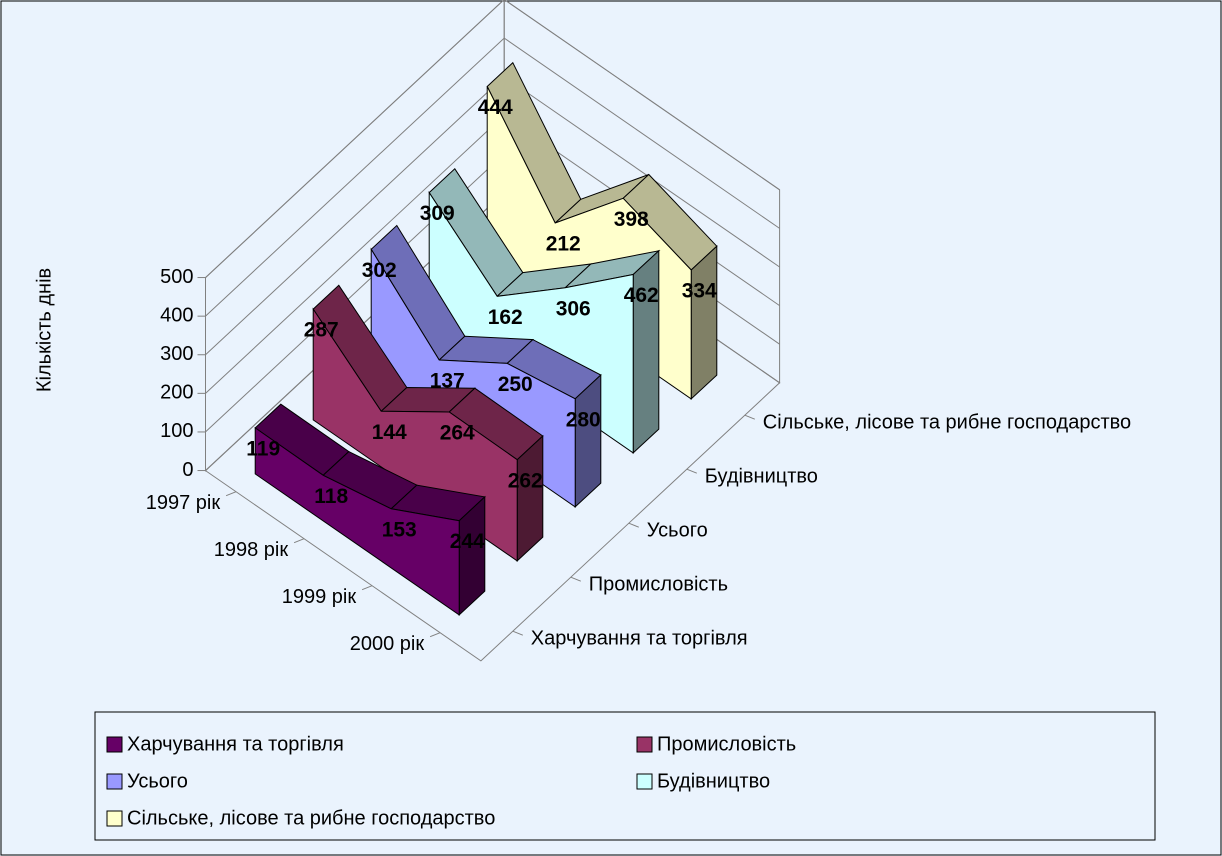 This screenshot has width=1222, height=856. I want to click on value-label: 334, so click(699, 291).